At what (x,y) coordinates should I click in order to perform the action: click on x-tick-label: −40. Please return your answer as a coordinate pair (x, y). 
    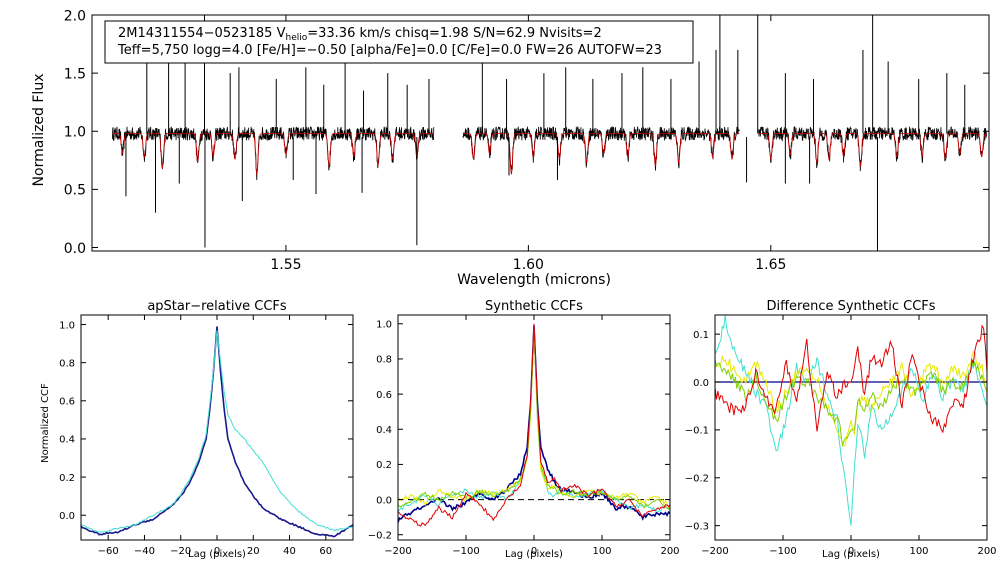
    Looking at the image, I should click on (144, 551).